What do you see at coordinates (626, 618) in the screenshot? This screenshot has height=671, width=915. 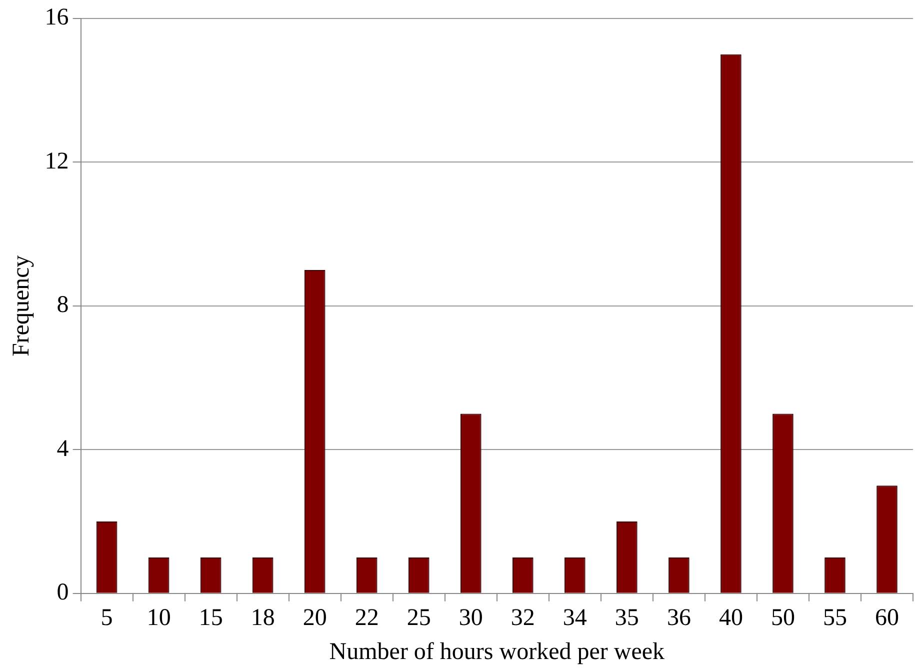 I see `x-tick-label: 35` at bounding box center [626, 618].